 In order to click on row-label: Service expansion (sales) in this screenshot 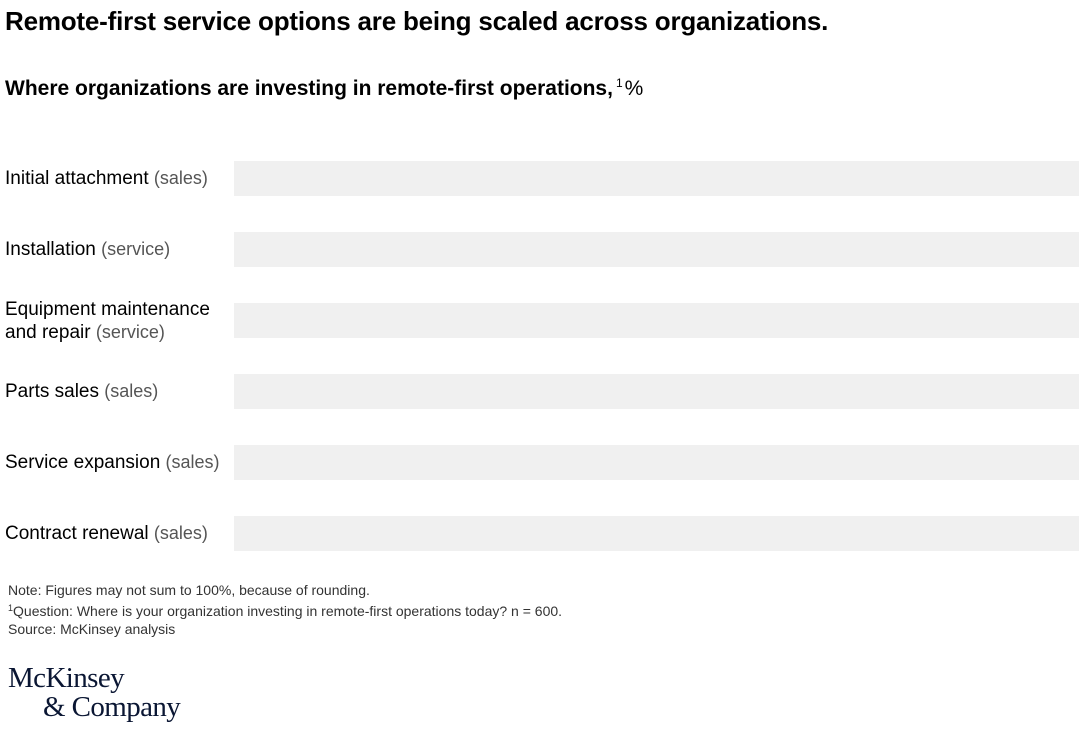, I will do `click(117, 462)`.